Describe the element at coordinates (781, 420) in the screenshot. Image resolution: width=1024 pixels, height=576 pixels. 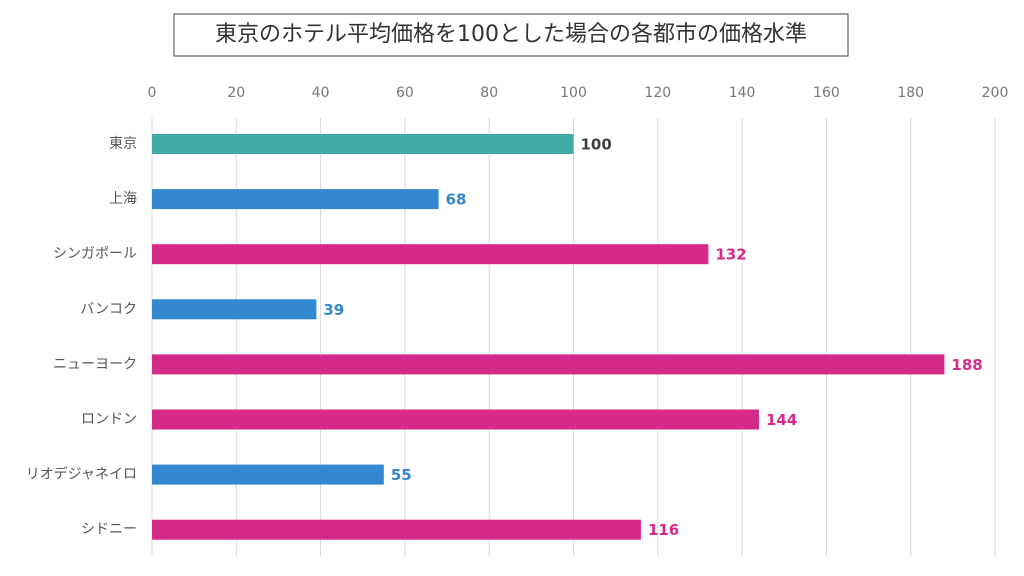
I see `value-label: 144` at that location.